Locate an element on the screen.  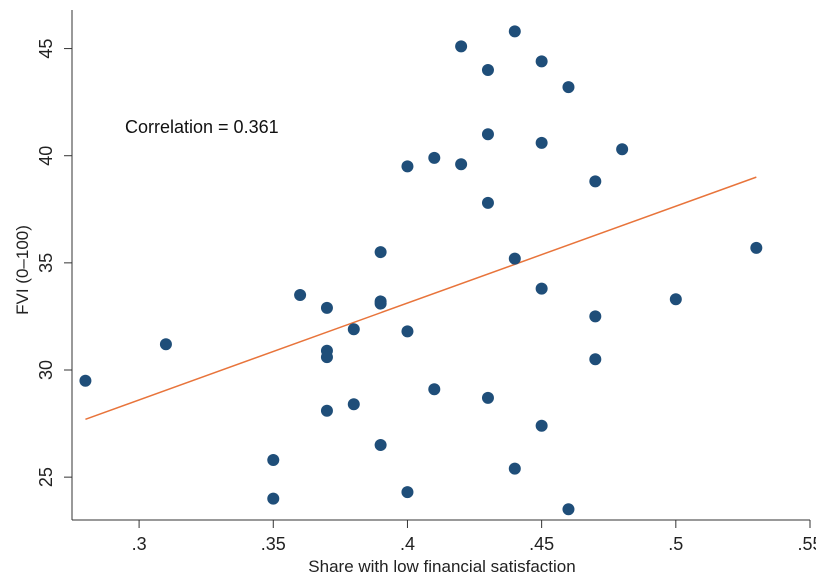
y-tick-label: 30 is located at coordinates (46, 370).